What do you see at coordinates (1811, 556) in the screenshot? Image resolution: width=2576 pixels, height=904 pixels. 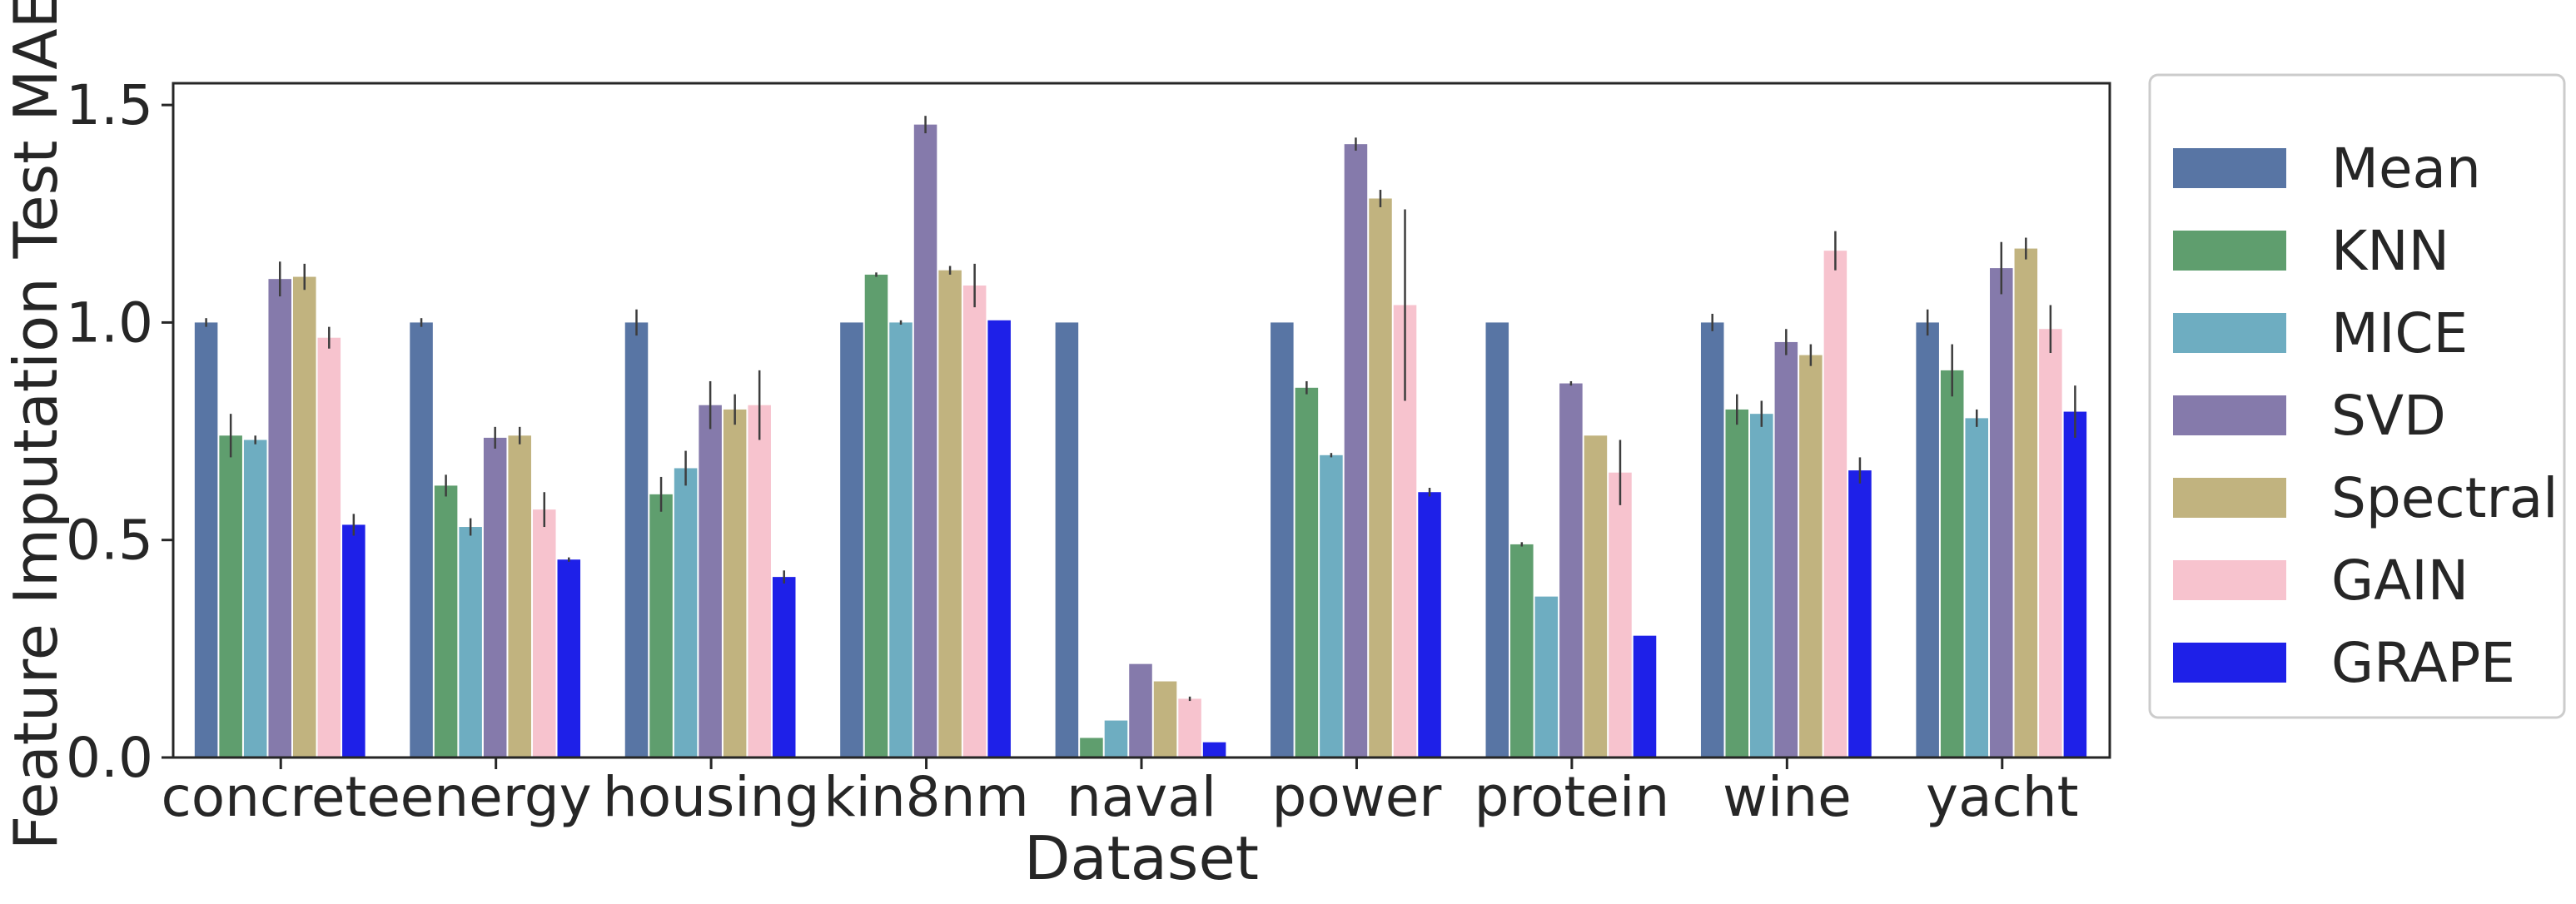 I see `bar-spectral-wine` at bounding box center [1811, 556].